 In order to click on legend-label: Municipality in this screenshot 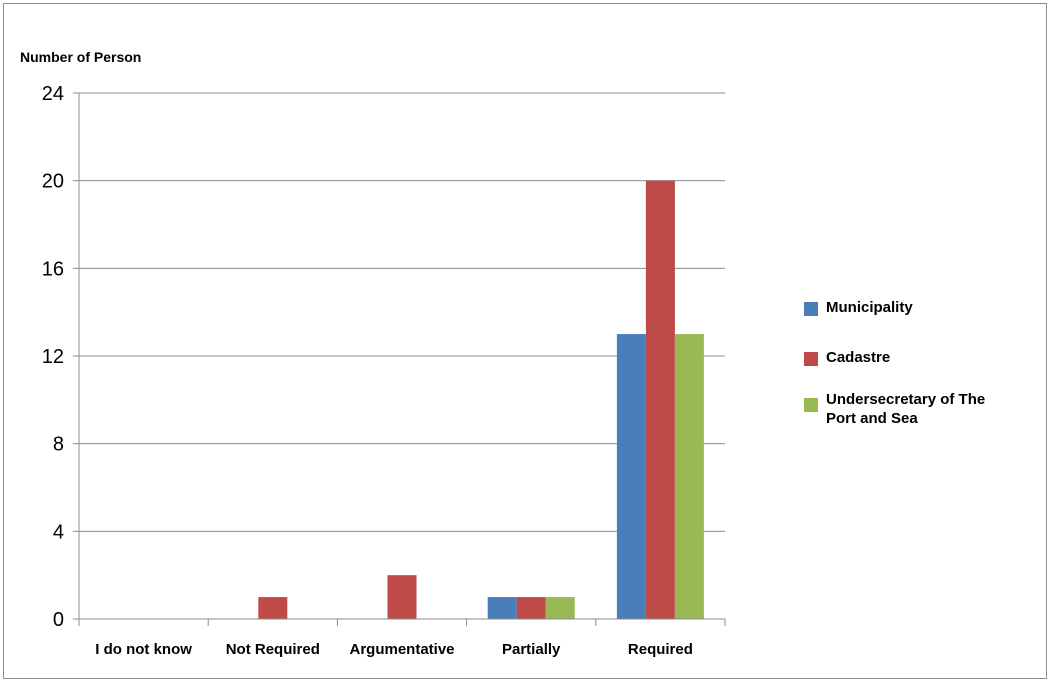, I will do `click(869, 307)`.